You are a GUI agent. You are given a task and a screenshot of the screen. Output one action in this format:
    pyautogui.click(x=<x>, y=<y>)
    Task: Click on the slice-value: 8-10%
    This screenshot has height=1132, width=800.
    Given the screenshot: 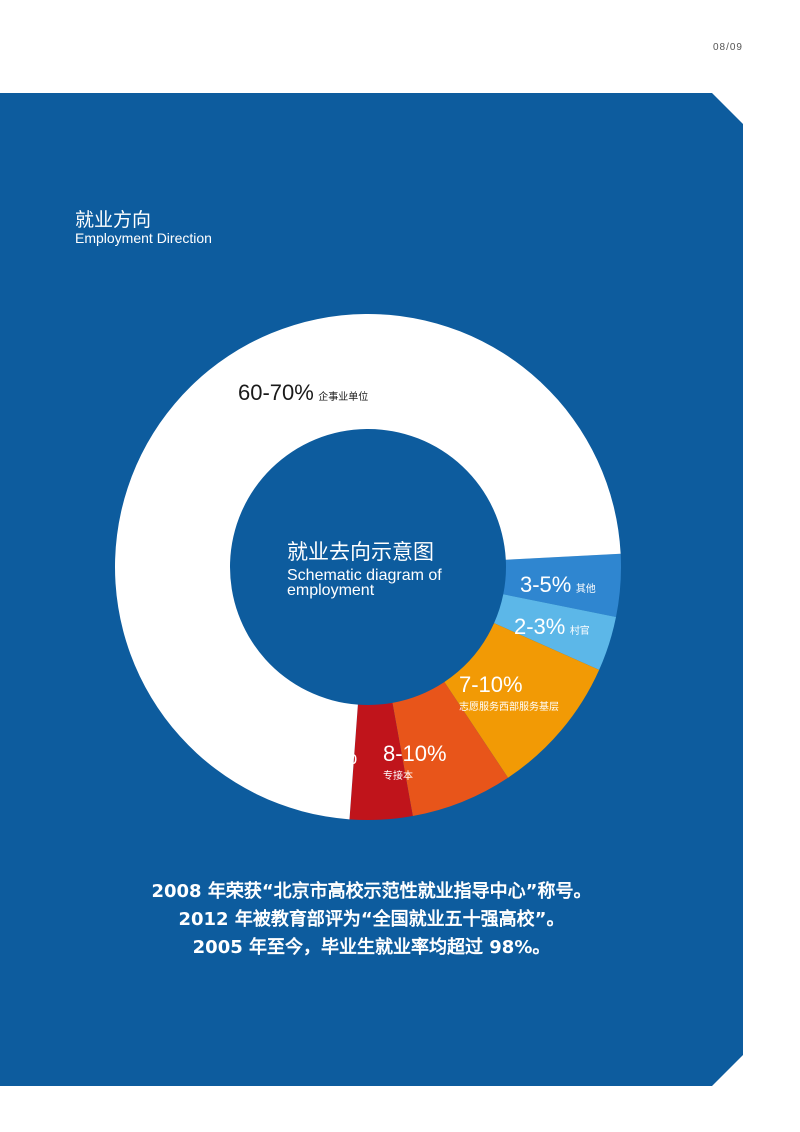 What is the action you would take?
    pyautogui.click(x=415, y=753)
    